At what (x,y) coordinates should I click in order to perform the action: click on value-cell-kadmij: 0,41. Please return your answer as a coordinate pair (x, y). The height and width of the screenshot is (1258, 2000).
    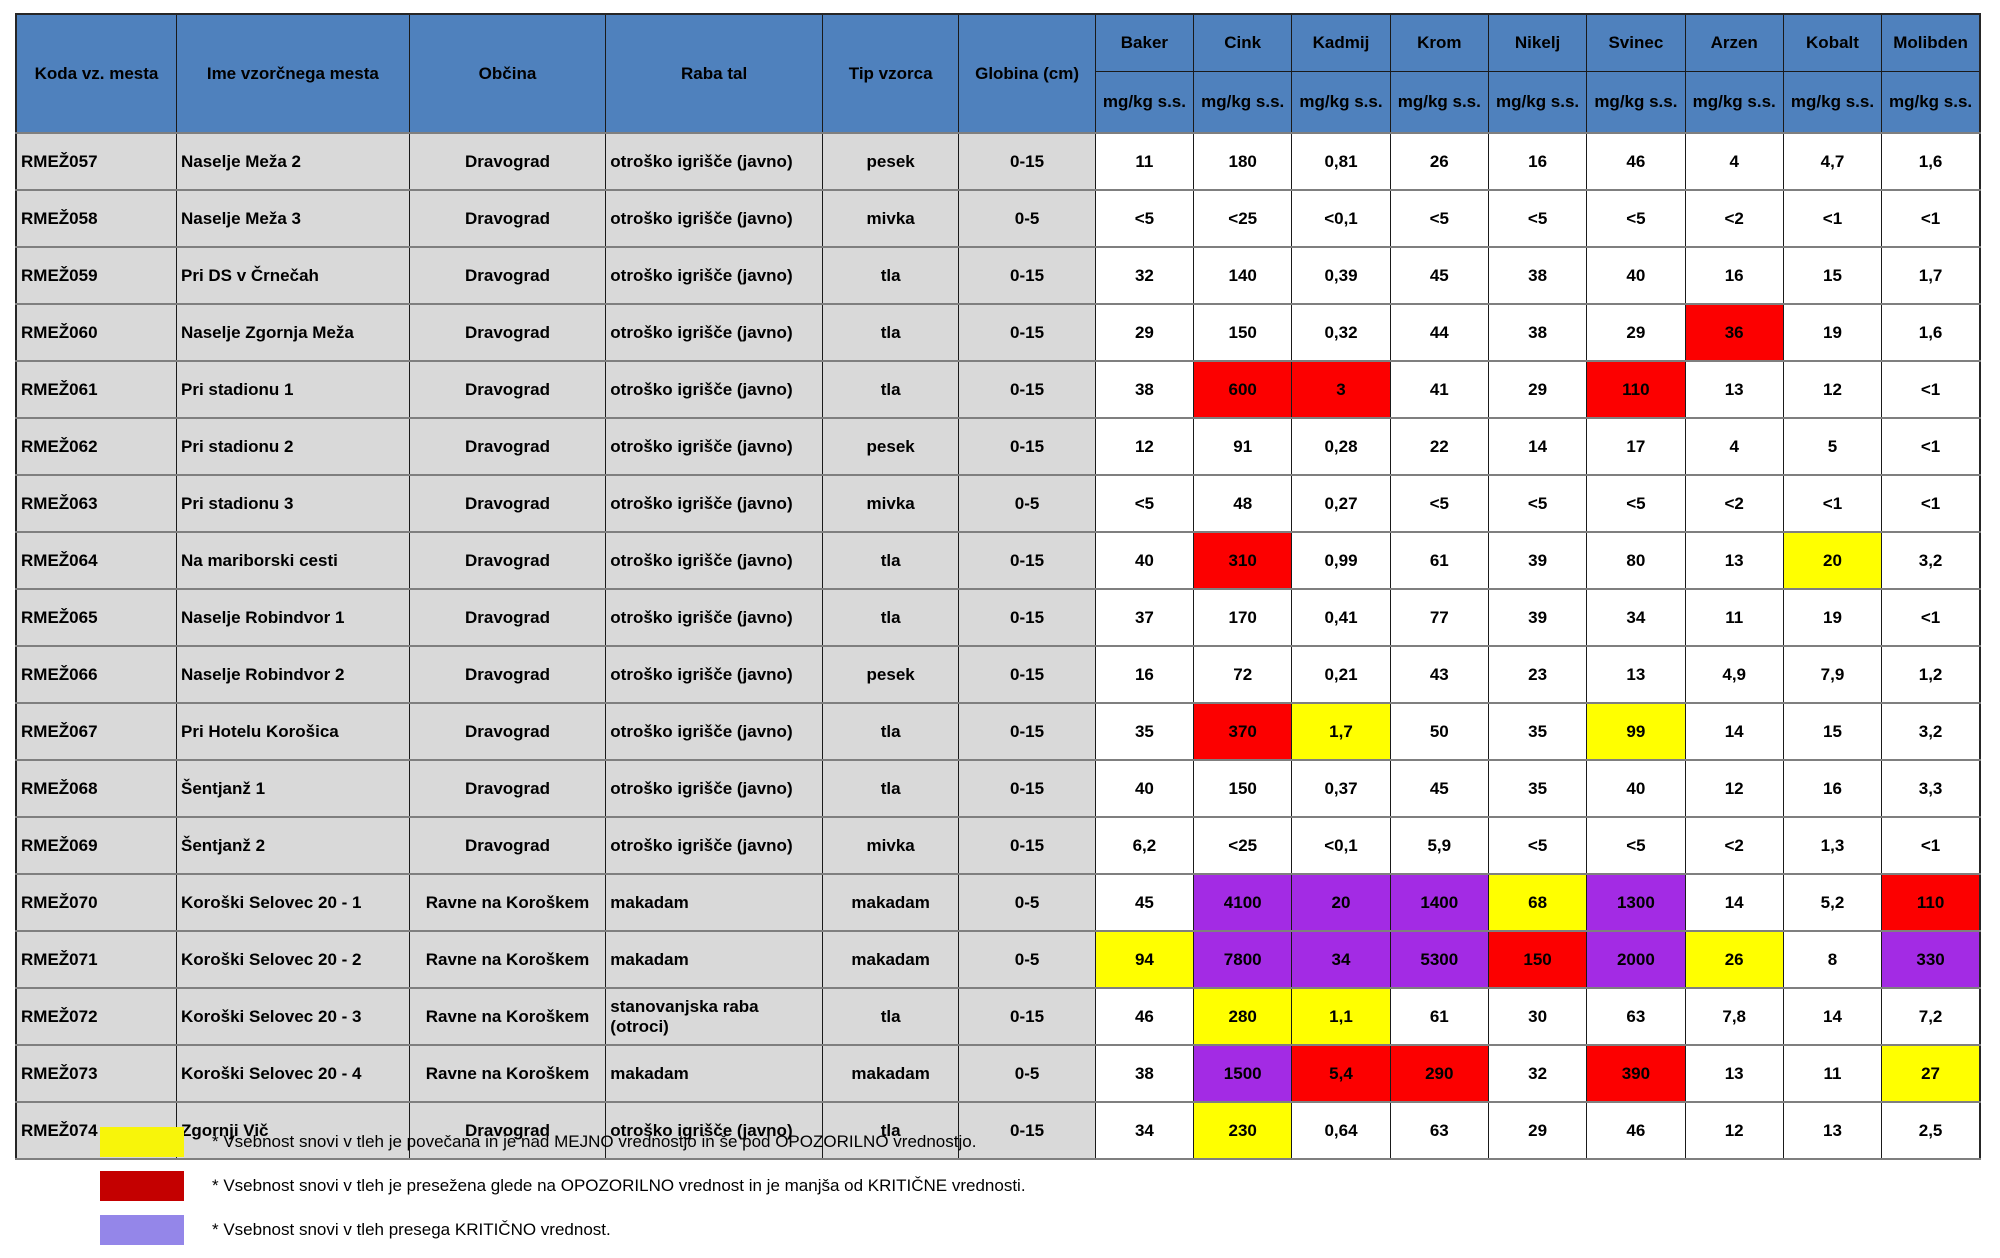
    Looking at the image, I should click on (1341, 617).